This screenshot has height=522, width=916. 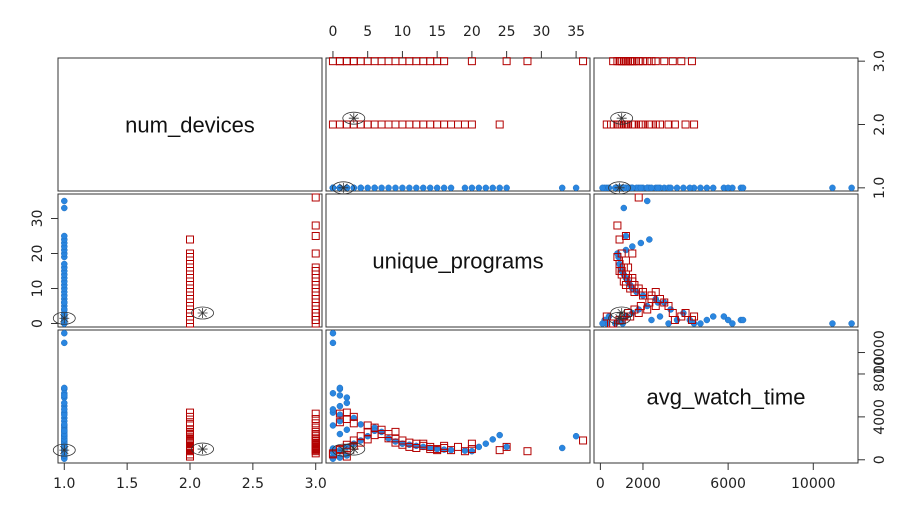 What do you see at coordinates (576, 32) in the screenshot?
I see `x-tick-label: 35` at bounding box center [576, 32].